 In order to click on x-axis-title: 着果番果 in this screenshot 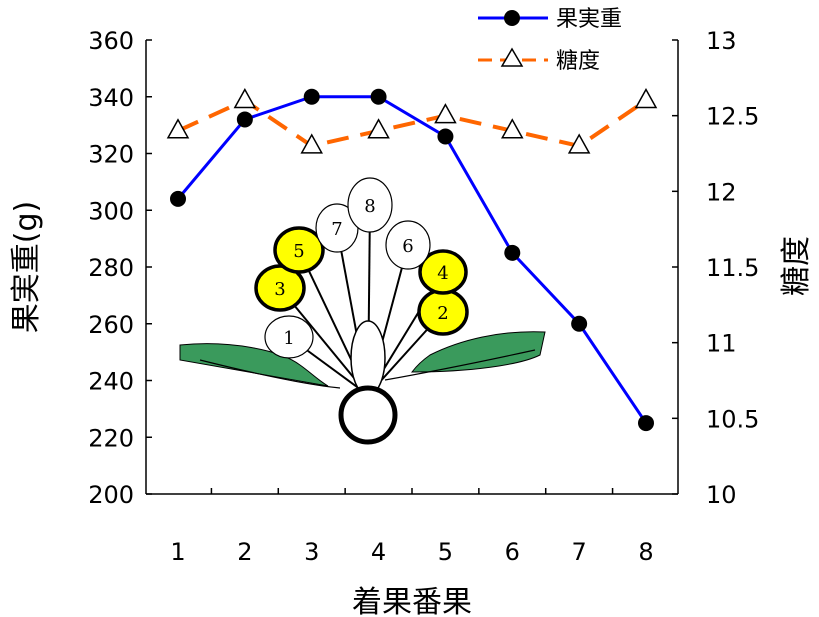, I will do `click(412, 601)`.